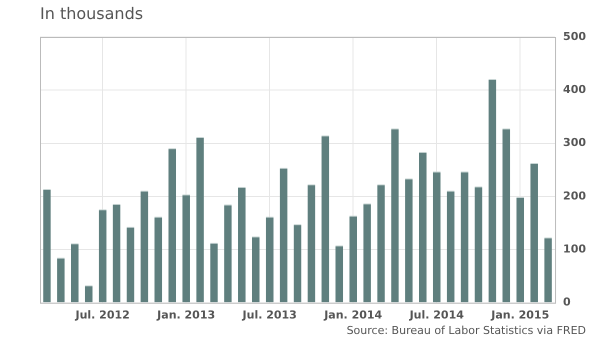 Image resolution: width=614 pixels, height=346 pixels. What do you see at coordinates (466, 330) in the screenshot?
I see `source-note: Source: Bureau of Labor Statistics via FRED` at bounding box center [466, 330].